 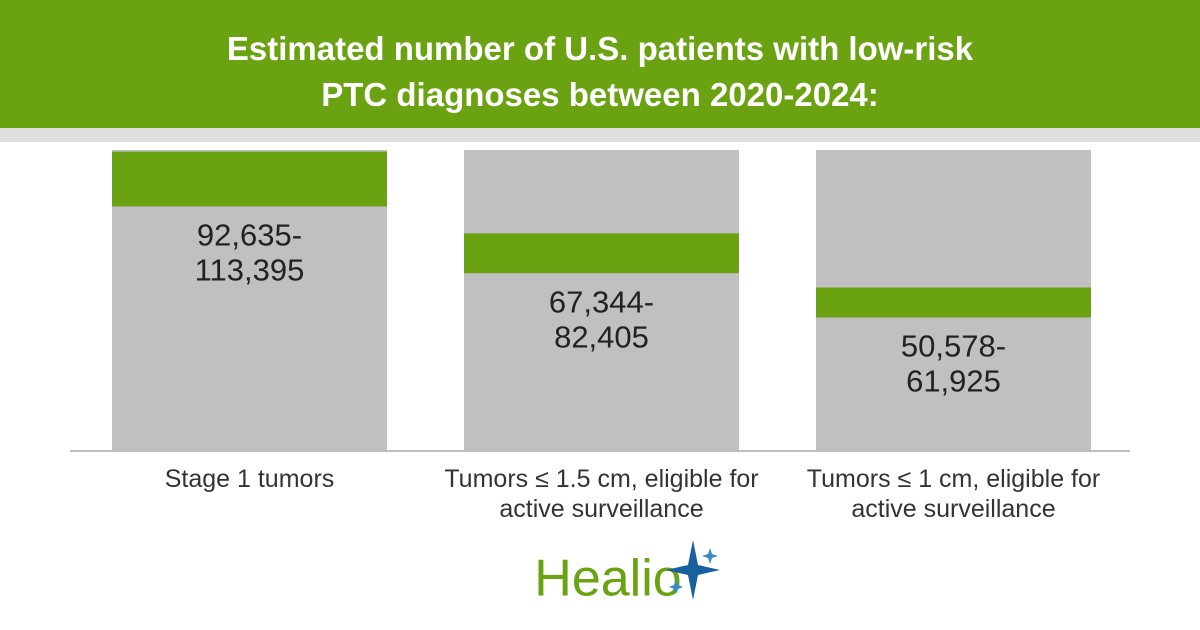 What do you see at coordinates (607, 579) in the screenshot?
I see `logo: Healio` at bounding box center [607, 579].